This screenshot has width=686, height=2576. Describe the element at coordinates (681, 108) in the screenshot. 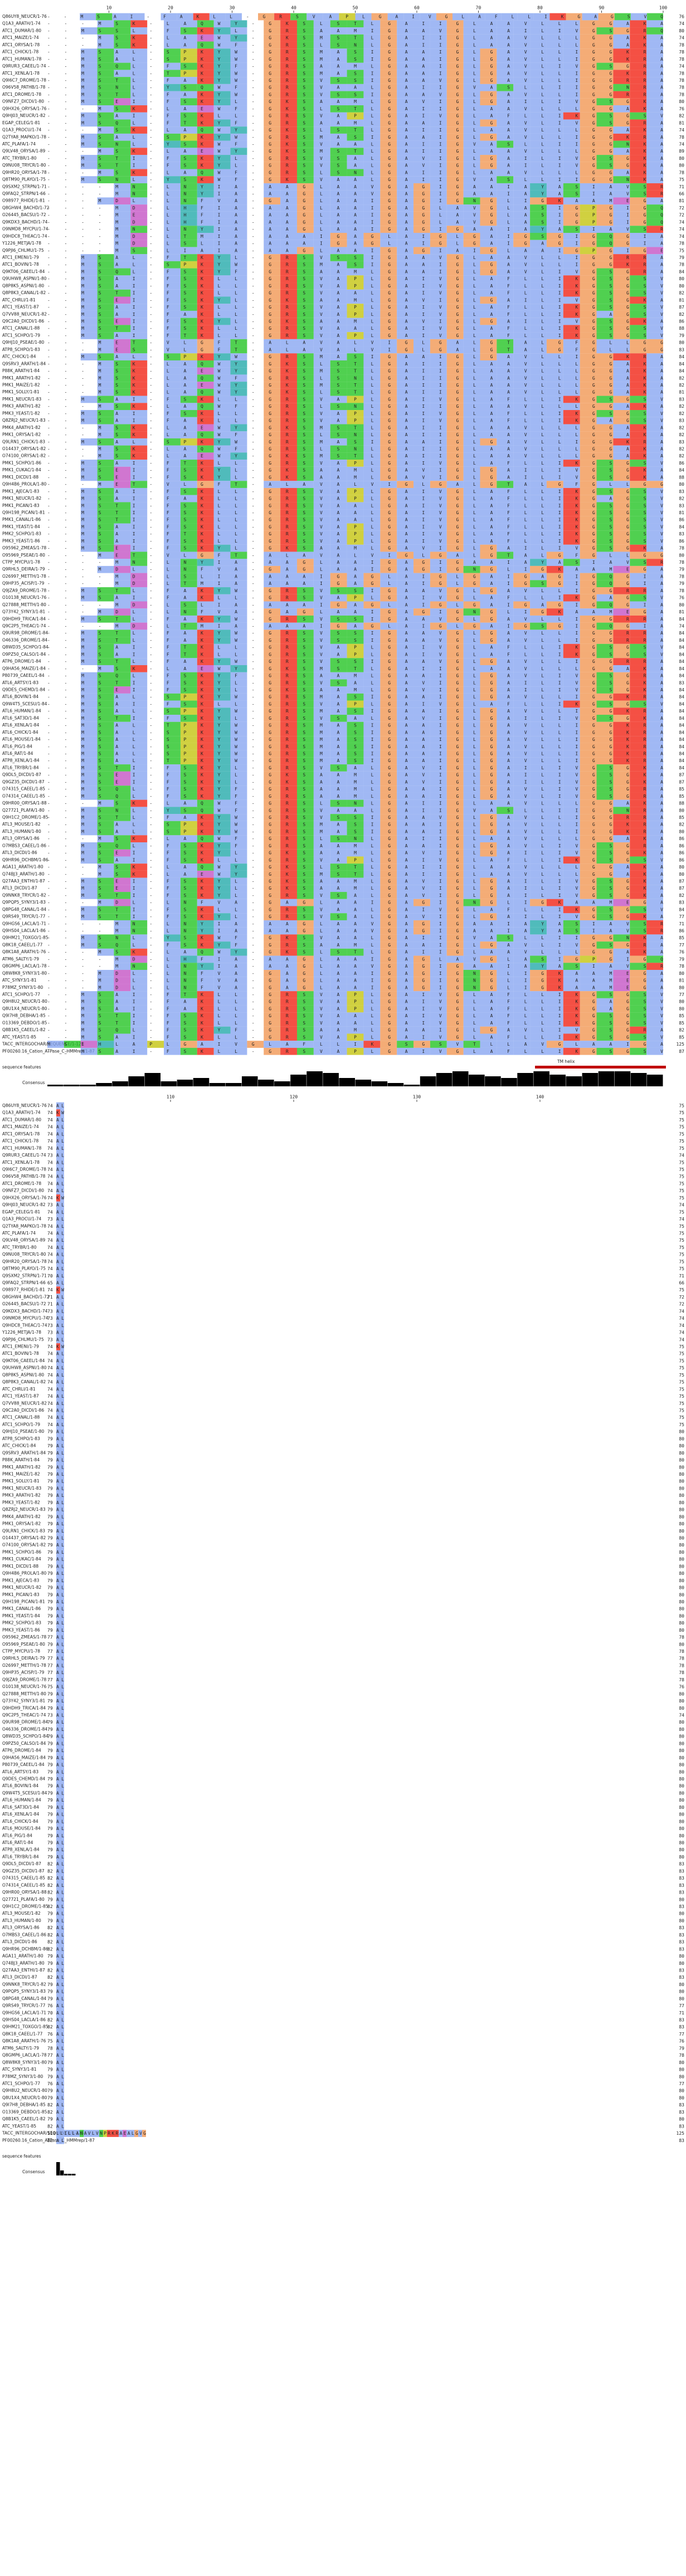

I see `end-position: 76` at that location.